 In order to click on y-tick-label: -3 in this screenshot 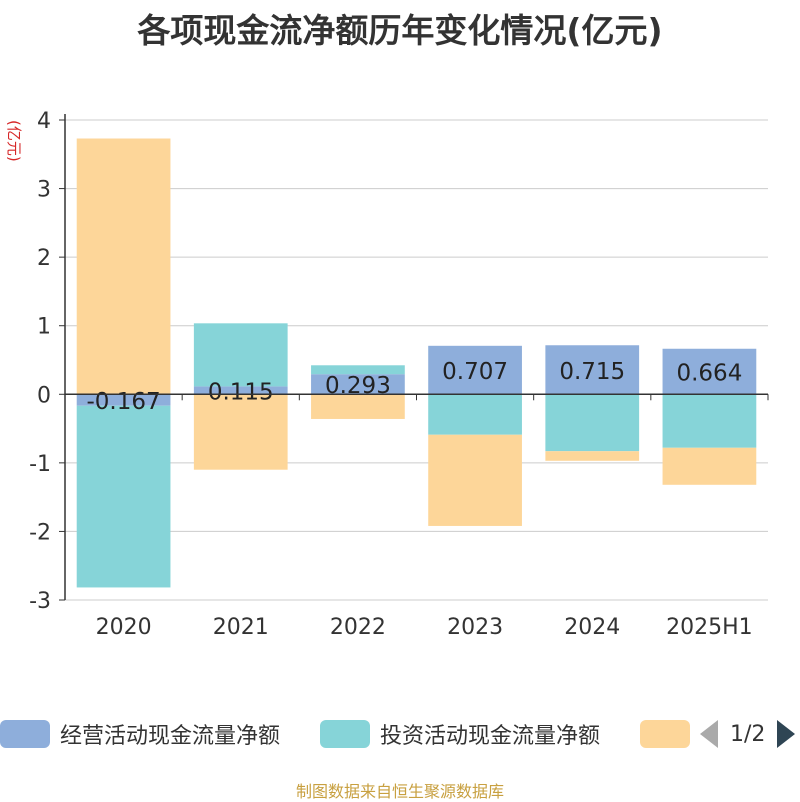, I will do `click(40, 601)`.